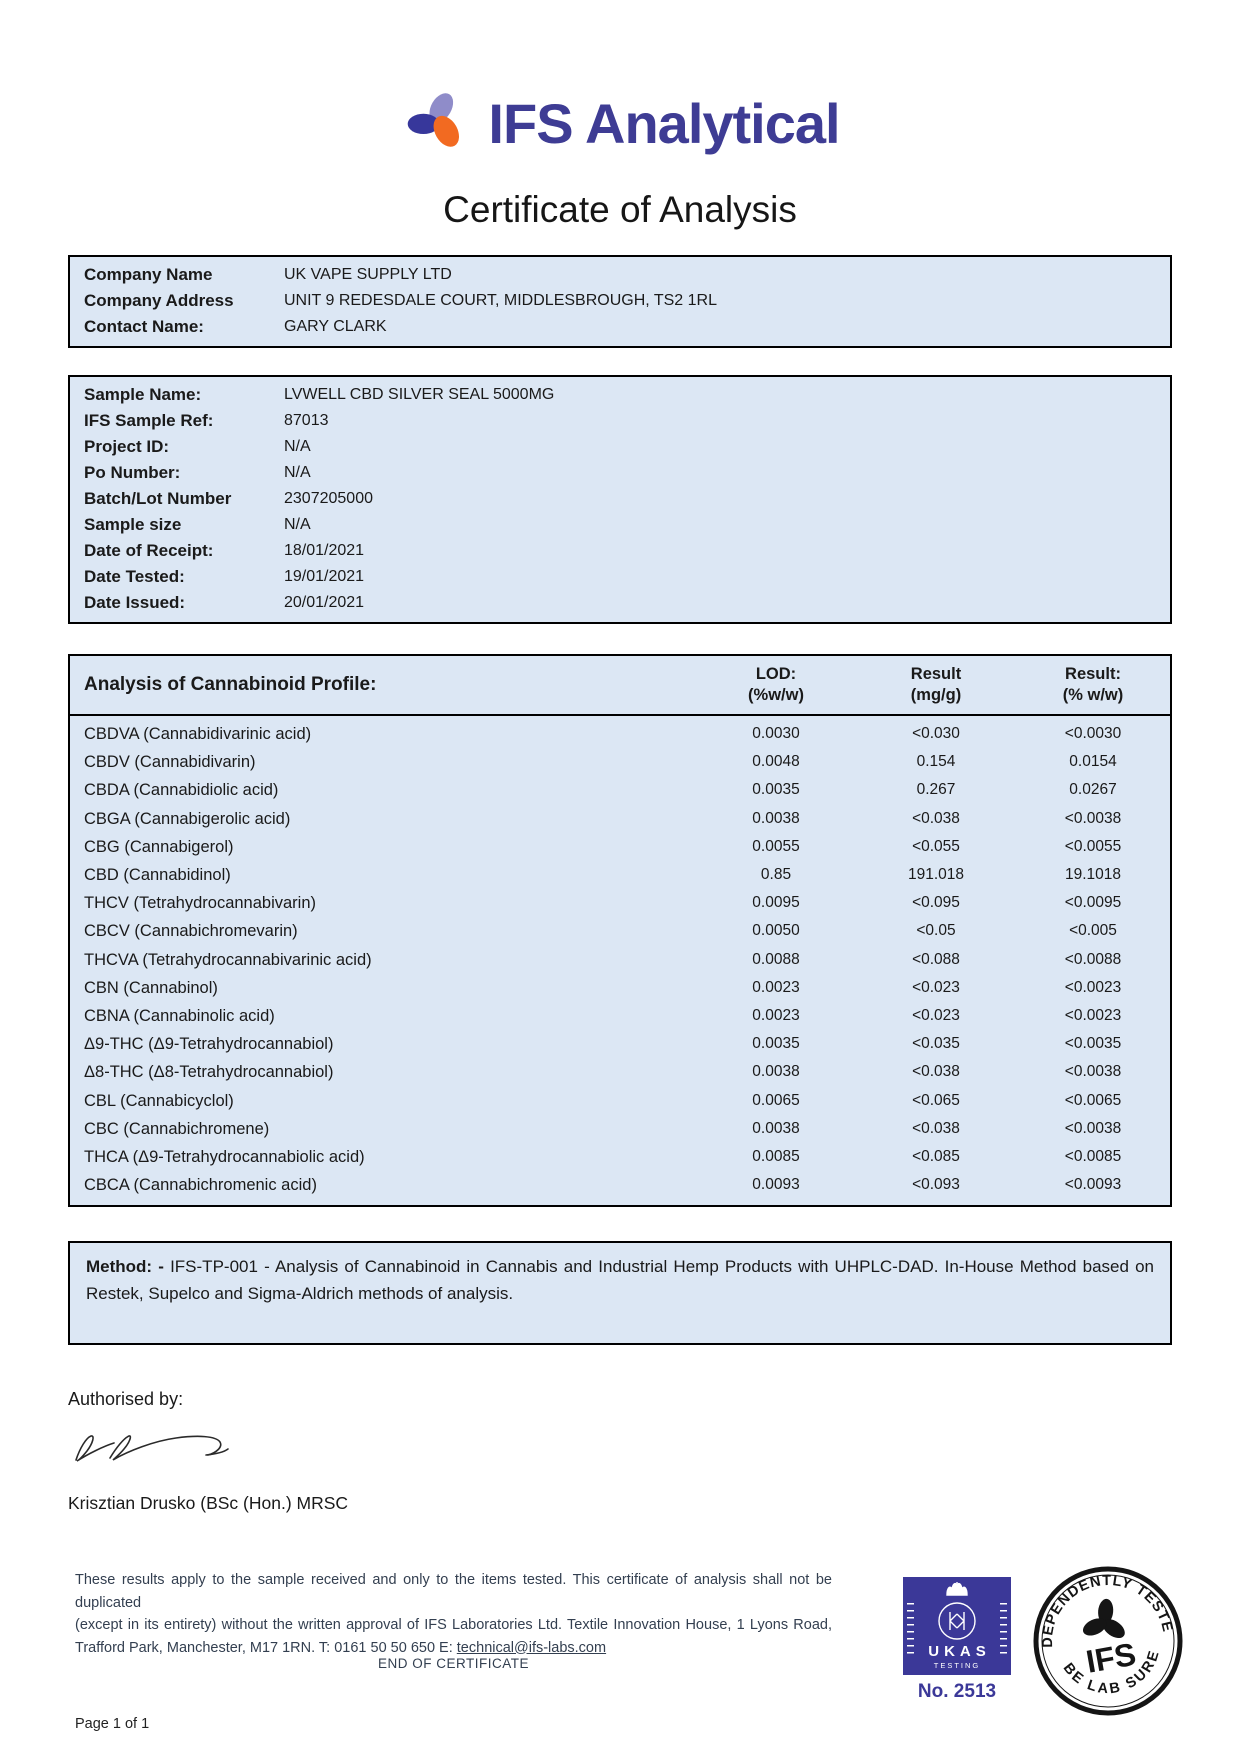  Describe the element at coordinates (936, 903) in the screenshot. I see `result-mg-value: <0.095` at that location.